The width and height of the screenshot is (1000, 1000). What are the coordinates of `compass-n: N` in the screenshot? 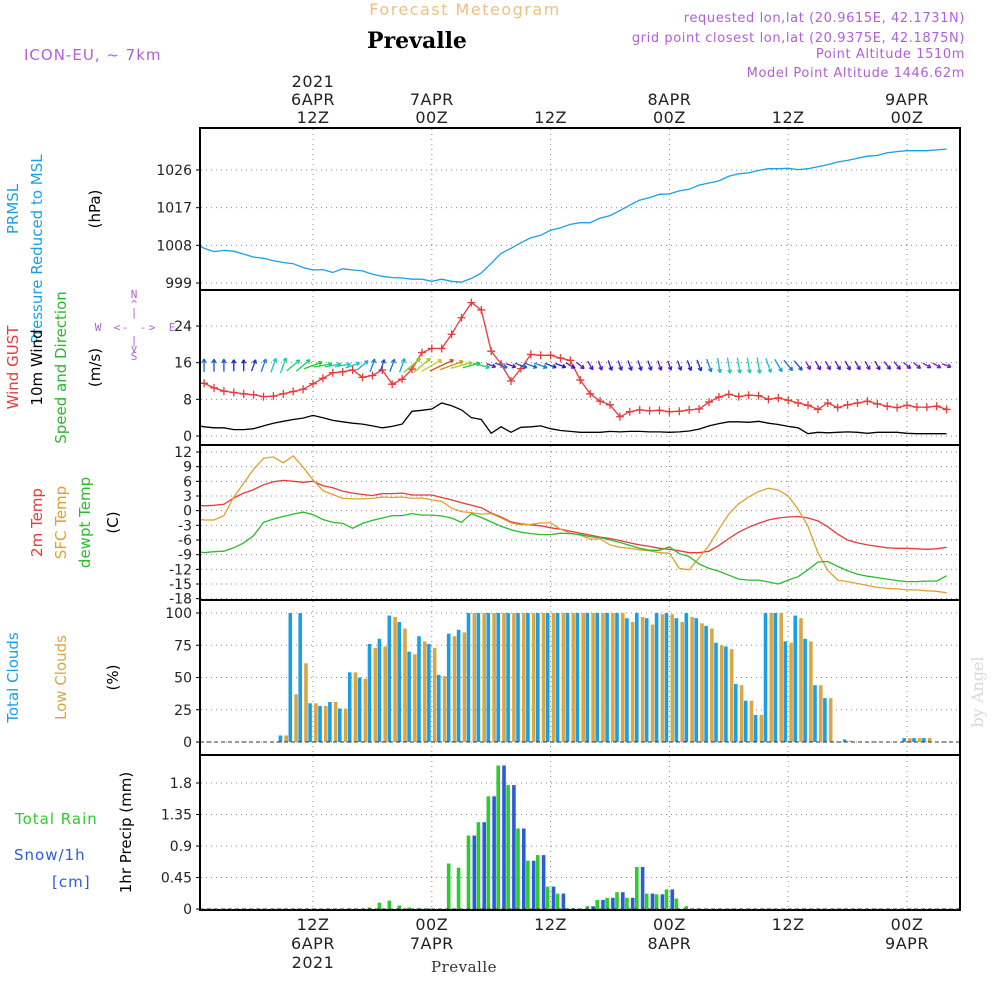 It's located at (134, 294).